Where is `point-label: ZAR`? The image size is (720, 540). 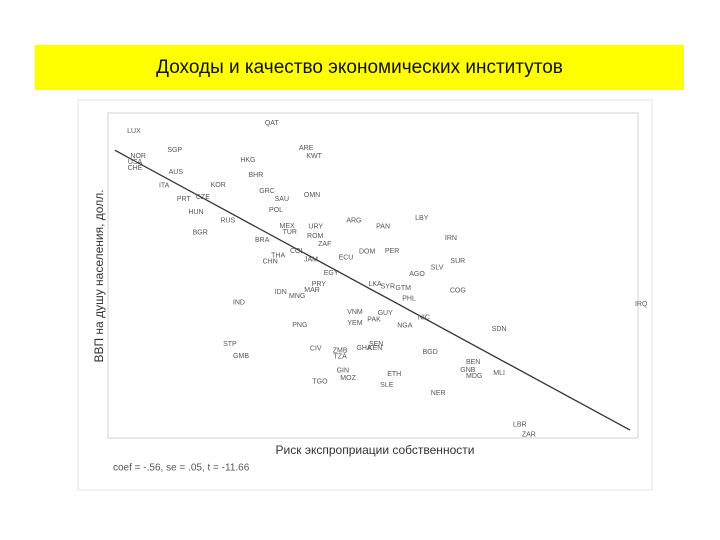
point-label: ZAR is located at coordinates (529, 435).